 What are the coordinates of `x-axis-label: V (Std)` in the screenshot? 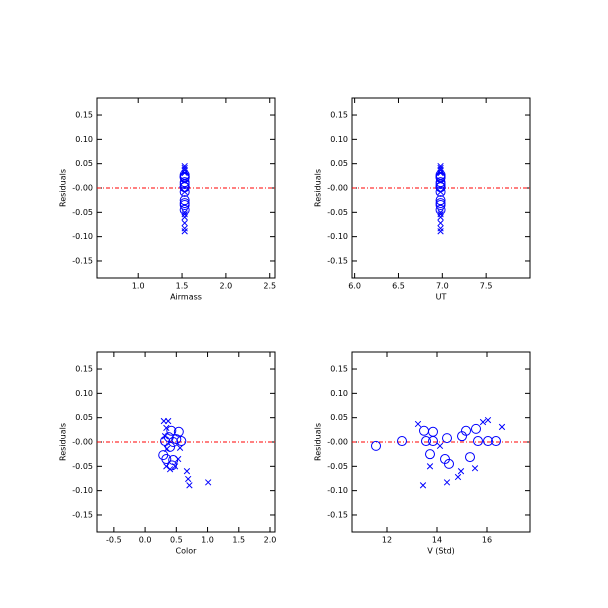 It's located at (441, 551).